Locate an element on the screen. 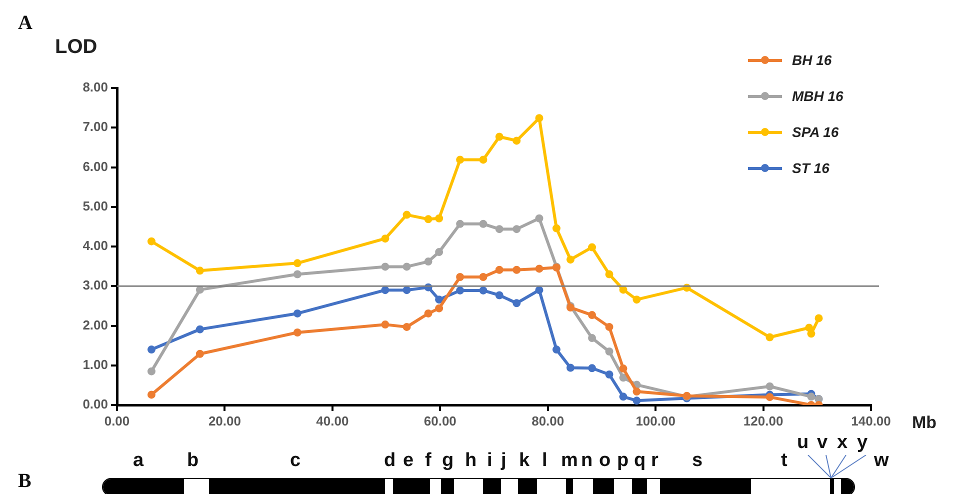 This screenshot has height=494, width=953. y-tick-label: 2.00 is located at coordinates (95, 324).